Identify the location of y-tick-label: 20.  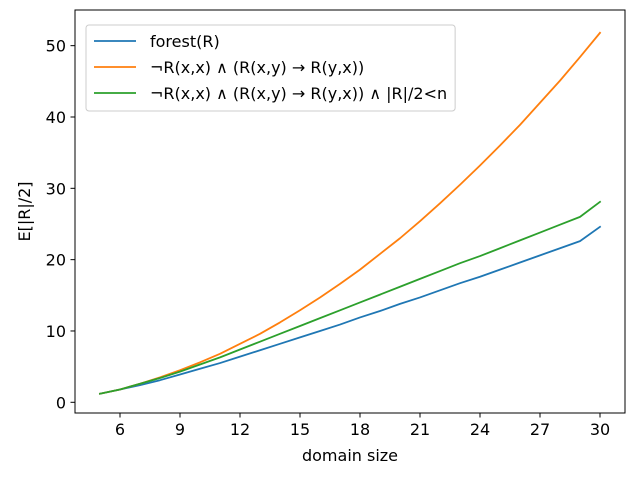
(56, 260).